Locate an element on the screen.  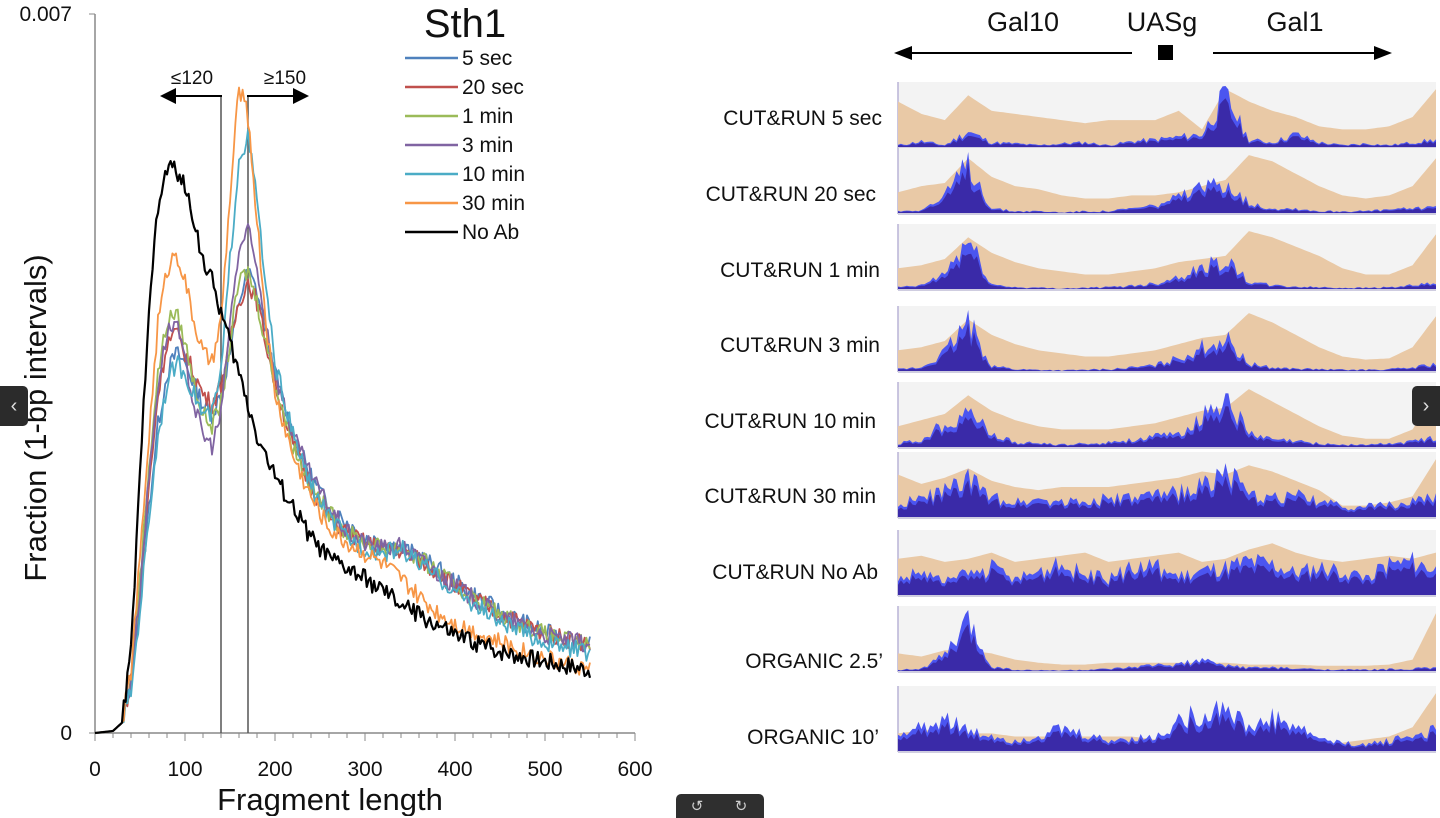
short-fragment-label: ≤120 is located at coordinates (192, 78).